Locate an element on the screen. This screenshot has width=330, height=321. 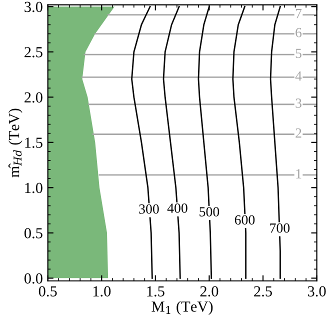
annotation: 600 is located at coordinates (244, 220).